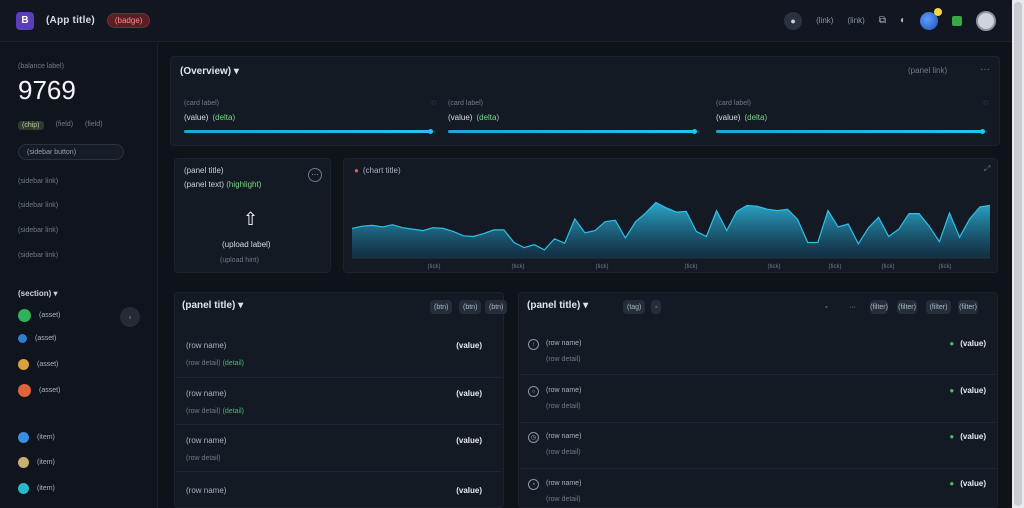 The height and width of the screenshot is (508, 1024). Describe the element at coordinates (931, 18) in the screenshot. I see `network-globe-icon` at that location.